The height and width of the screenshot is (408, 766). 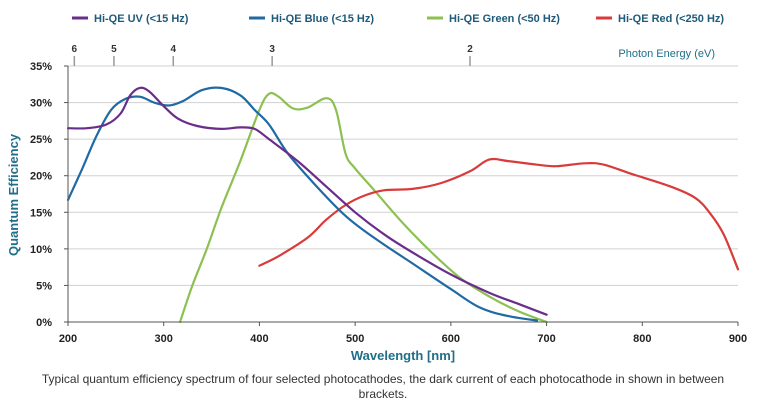 What do you see at coordinates (272, 49) in the screenshot?
I see `top-tick-label: 3` at bounding box center [272, 49].